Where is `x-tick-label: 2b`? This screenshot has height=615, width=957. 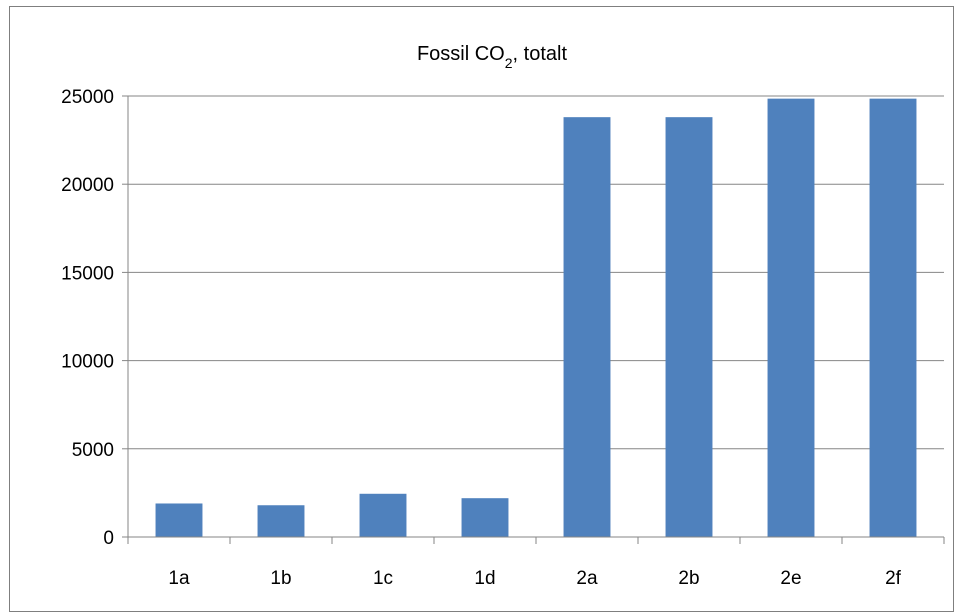 x-tick-label: 2b is located at coordinates (688, 578).